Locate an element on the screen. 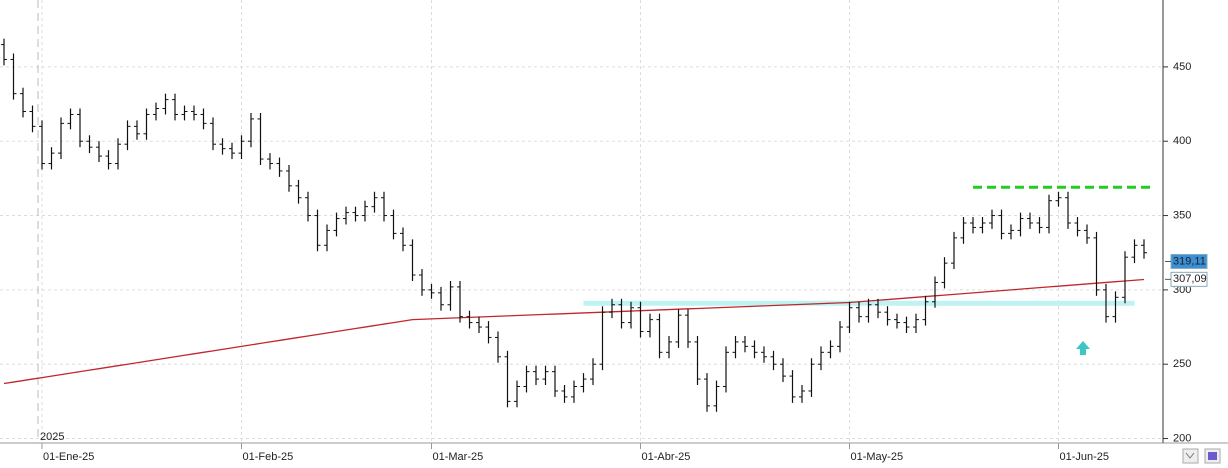 This screenshot has width=1228, height=468. x-tick-label: 01-Mar-25 is located at coordinates (458, 457).